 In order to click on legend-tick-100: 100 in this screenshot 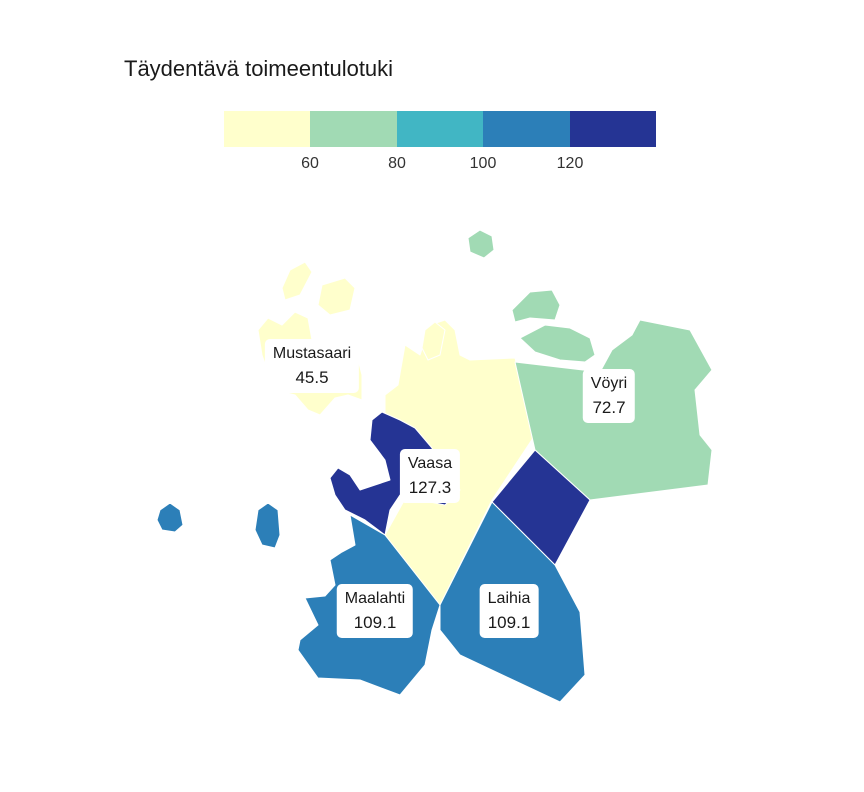, I will do `click(483, 163)`.